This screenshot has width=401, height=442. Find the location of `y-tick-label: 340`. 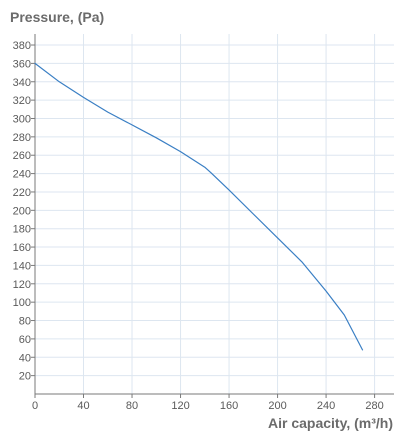

y-tick-label: 340 is located at coordinates (22, 83).